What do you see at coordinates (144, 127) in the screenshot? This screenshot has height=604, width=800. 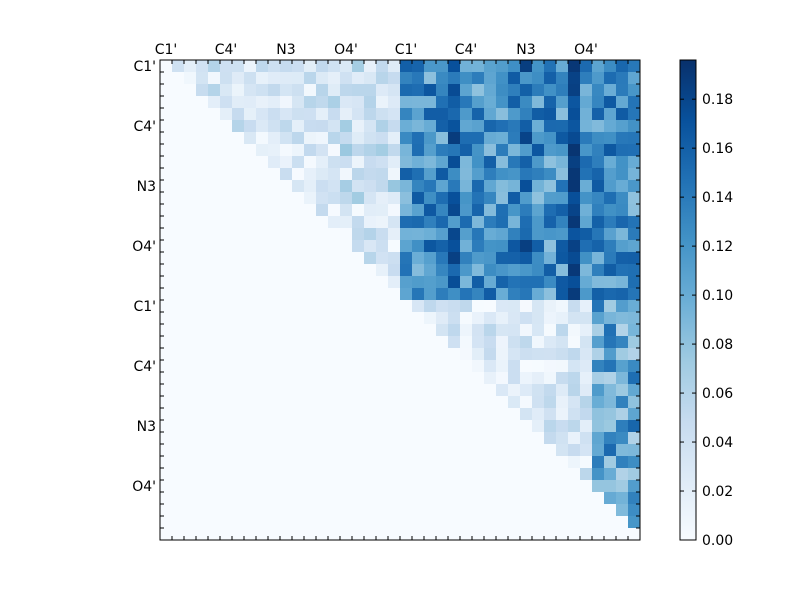 I see `y-tick-label: C4'` at bounding box center [144, 127].